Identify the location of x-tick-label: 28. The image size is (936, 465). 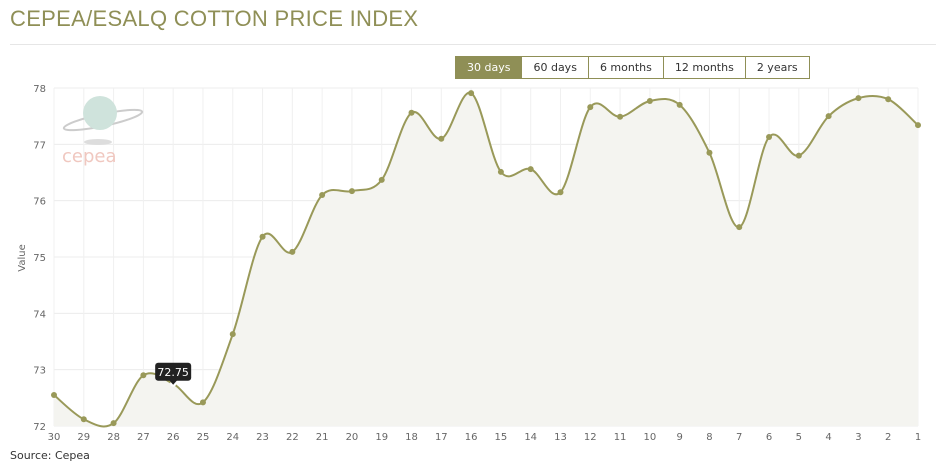
(113, 437).